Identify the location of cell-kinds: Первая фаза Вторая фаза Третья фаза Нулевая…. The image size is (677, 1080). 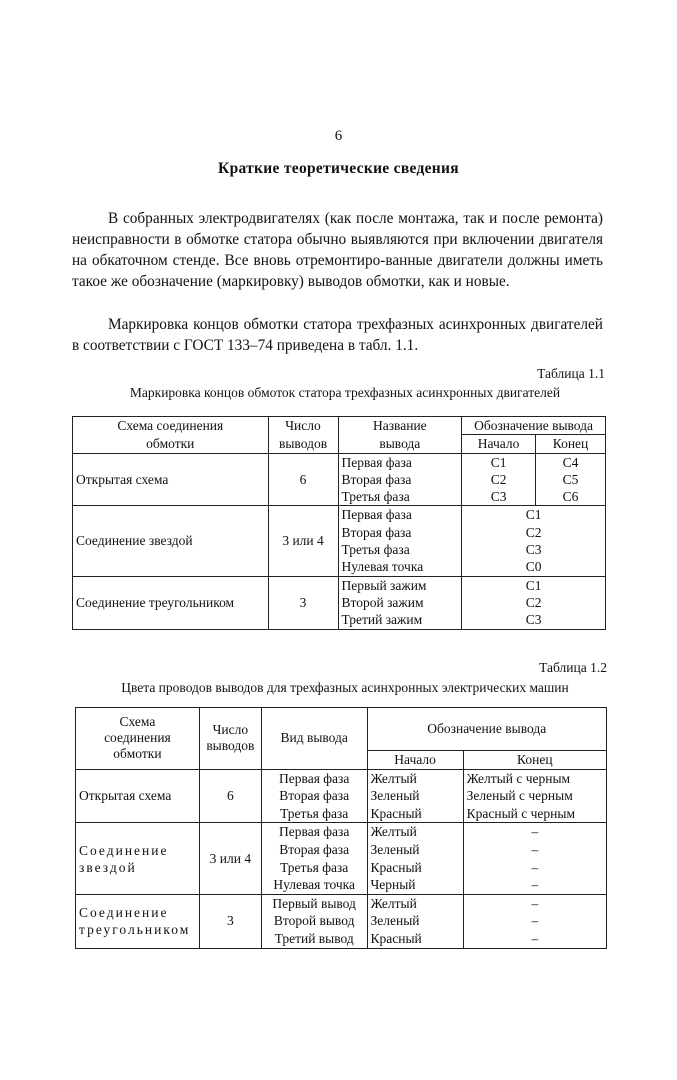
(314, 858).